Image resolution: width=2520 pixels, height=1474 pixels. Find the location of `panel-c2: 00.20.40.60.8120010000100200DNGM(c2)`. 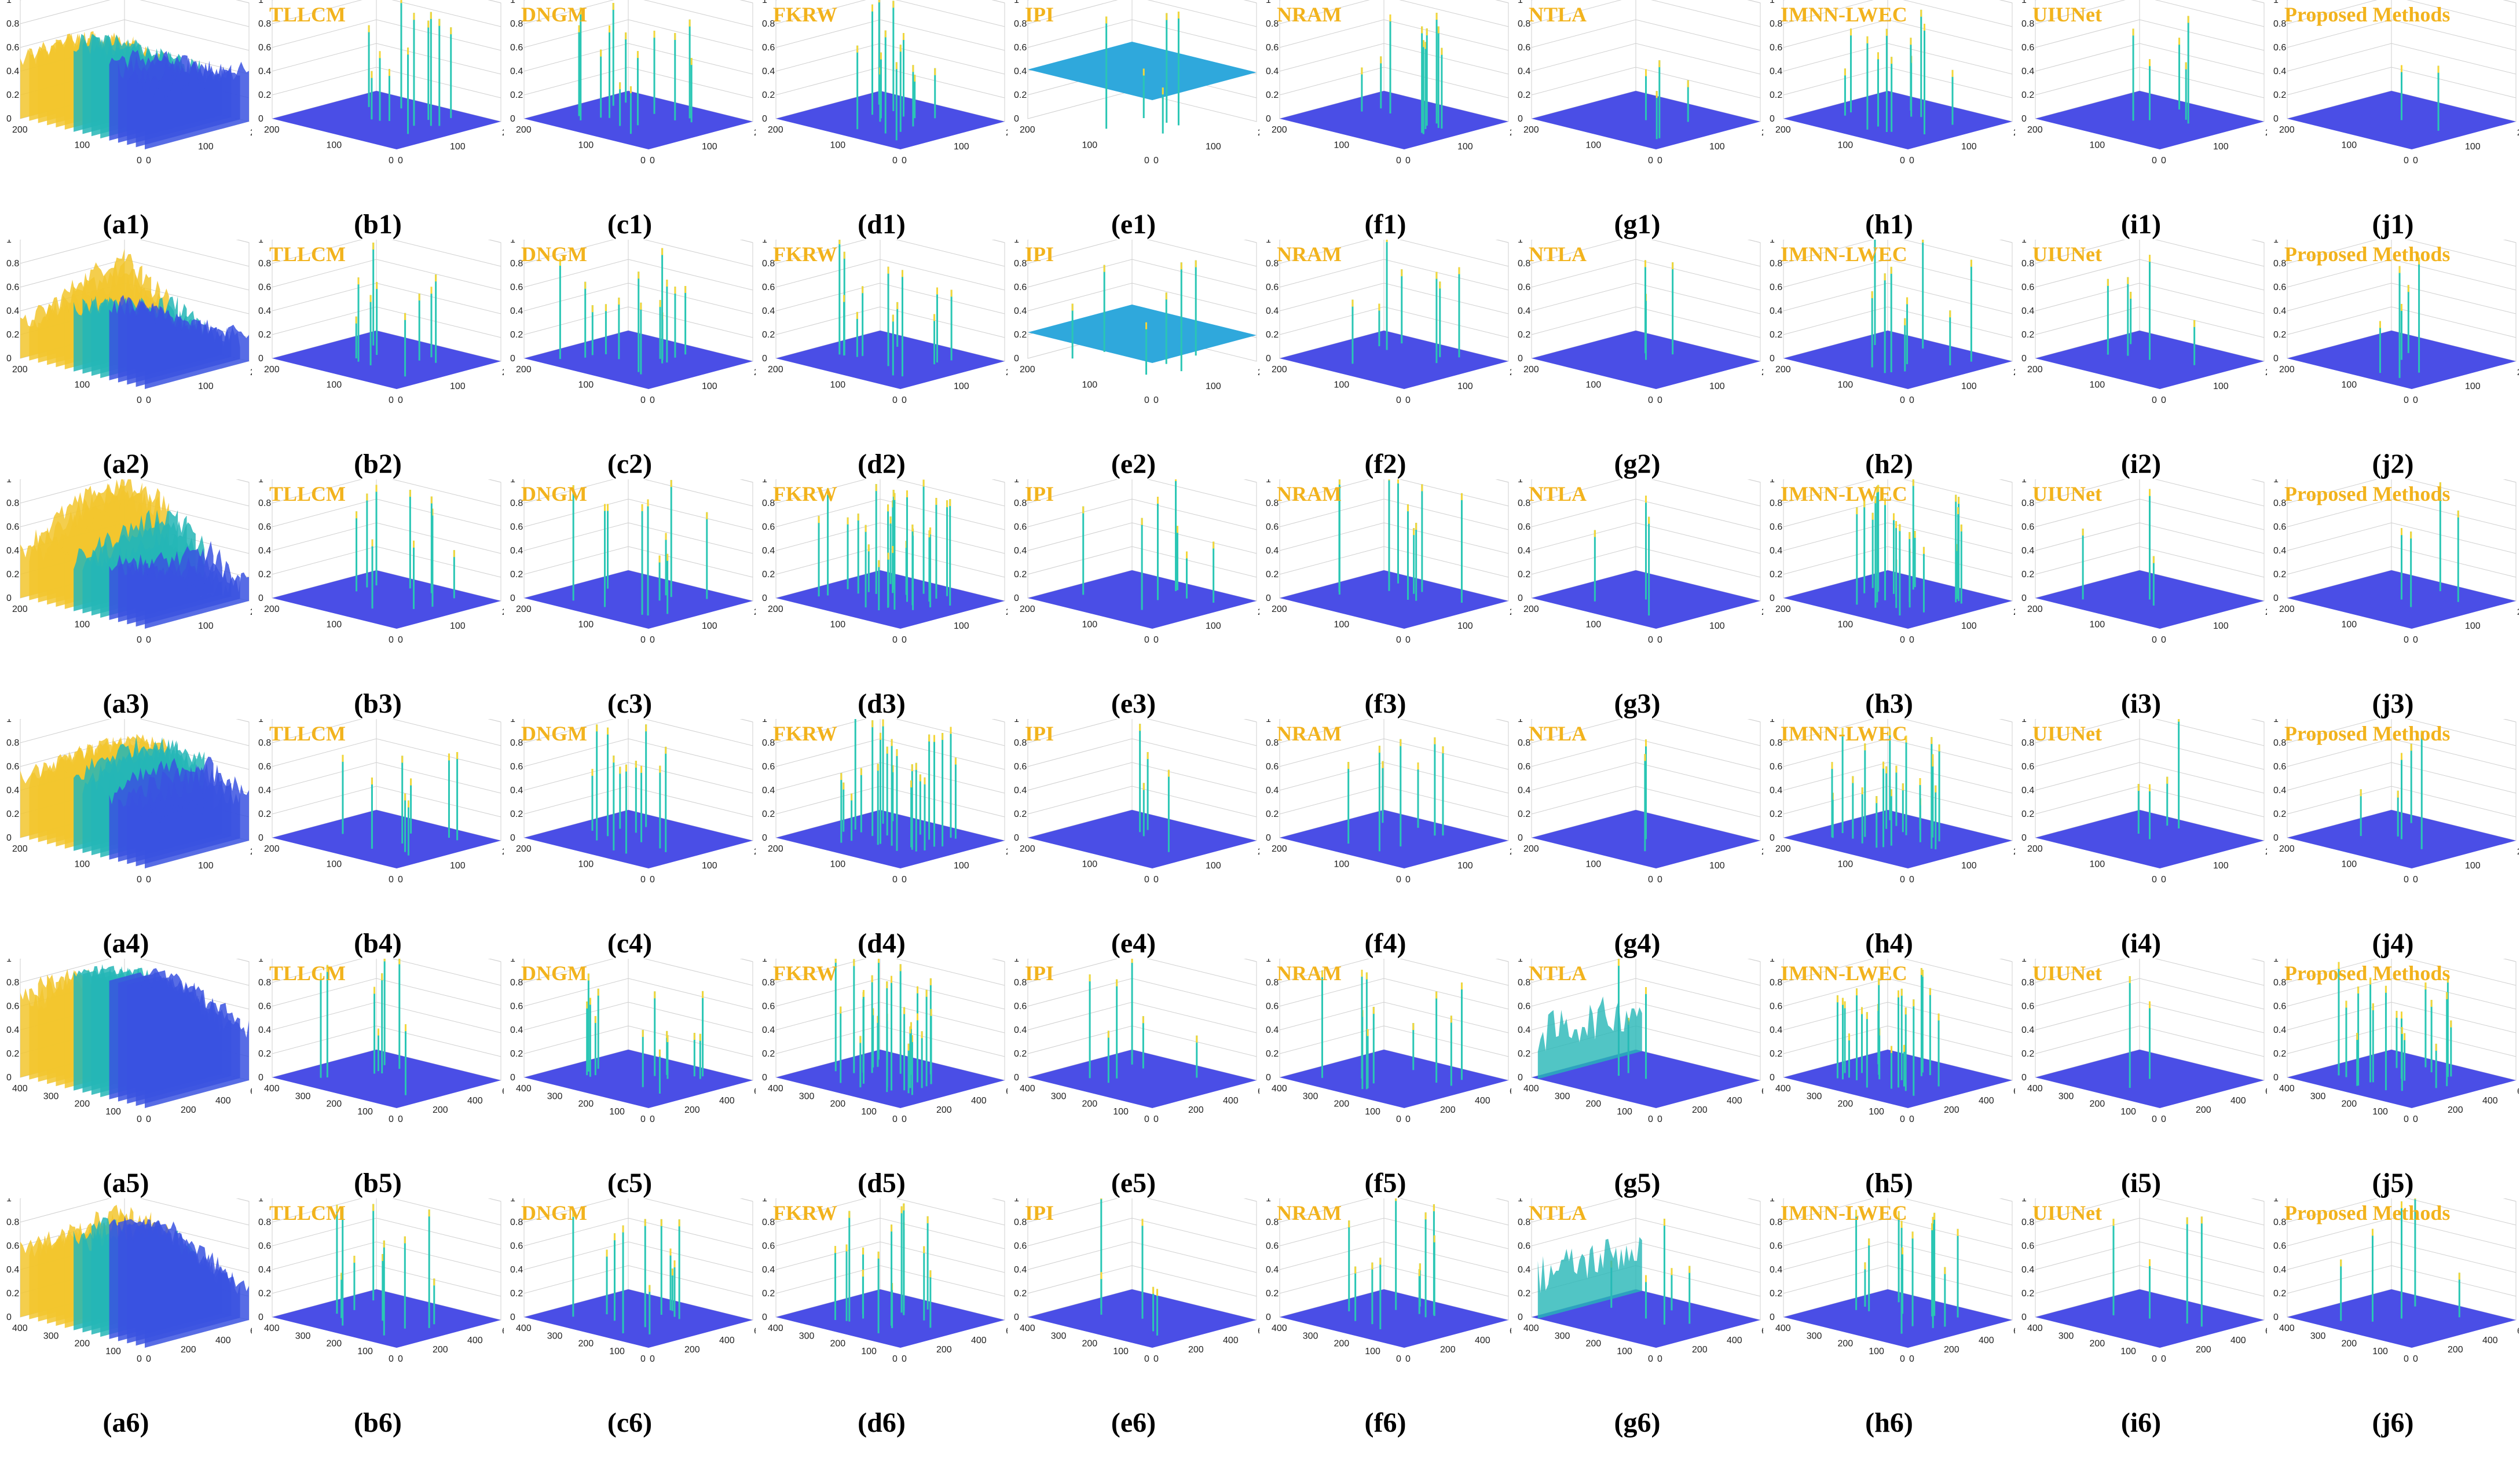

panel-c2: 00.20.40.60.8120010000100200DNGM(c2) is located at coordinates (630, 360).